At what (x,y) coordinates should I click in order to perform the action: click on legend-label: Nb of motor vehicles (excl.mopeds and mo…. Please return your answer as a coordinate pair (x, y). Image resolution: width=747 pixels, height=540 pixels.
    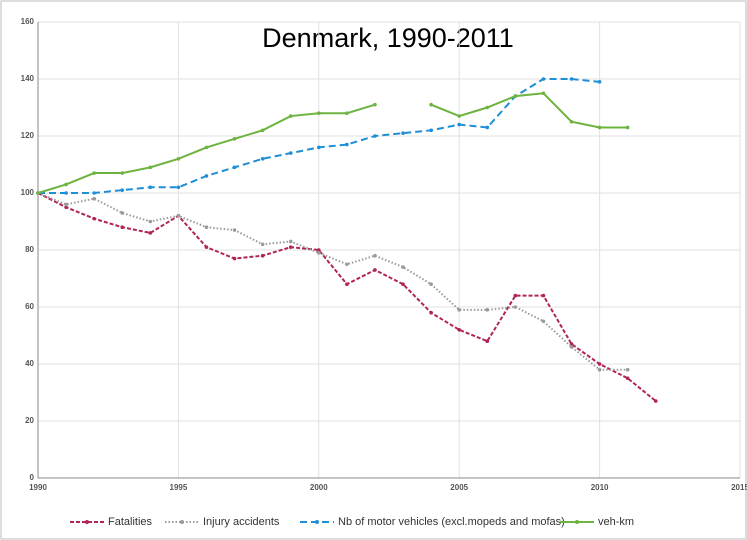
    Looking at the image, I should click on (451, 522).